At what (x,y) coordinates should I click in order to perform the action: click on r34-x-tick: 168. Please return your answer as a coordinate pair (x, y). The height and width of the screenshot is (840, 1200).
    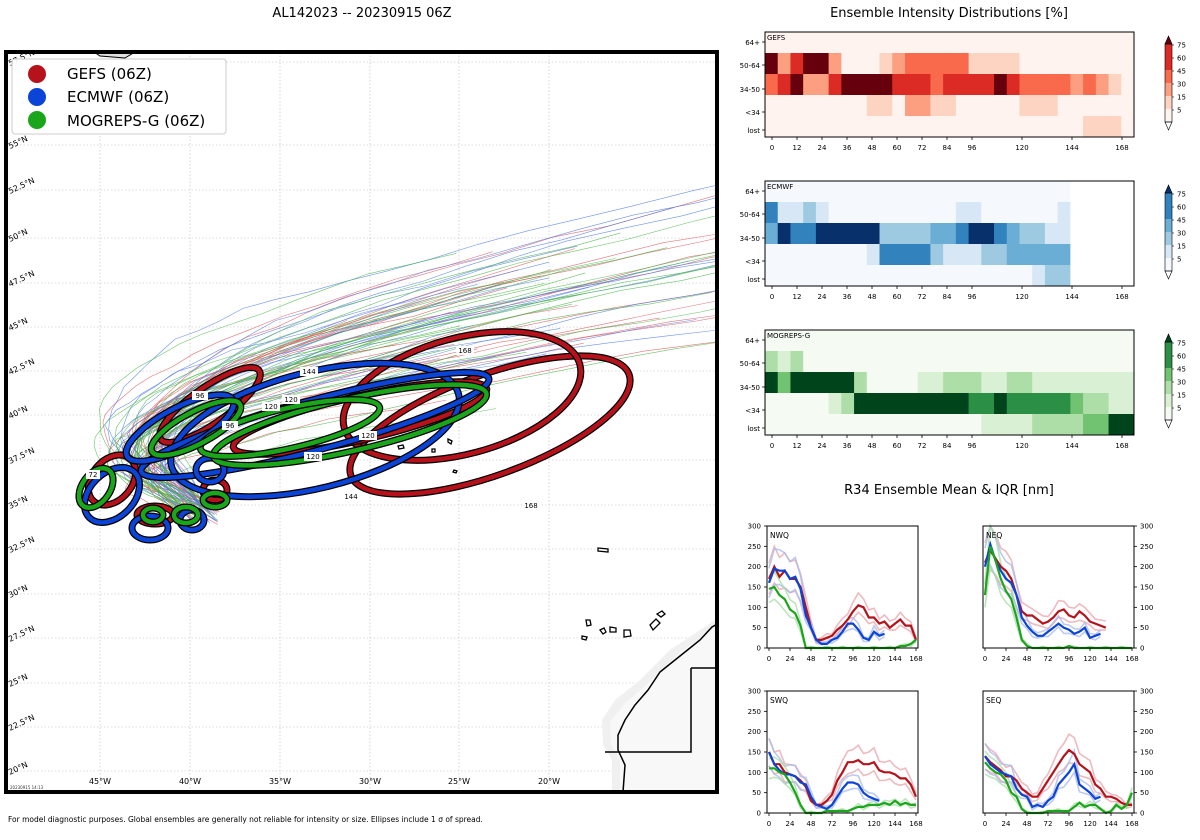
    Looking at the image, I should click on (915, 824).